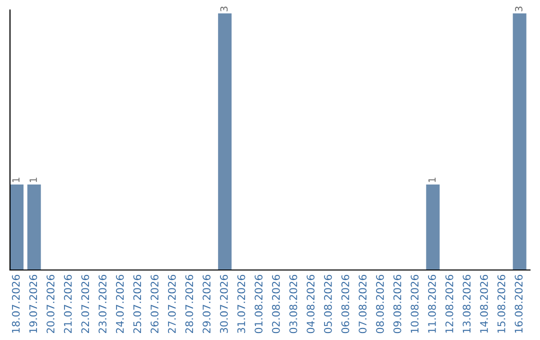 This screenshot has width=540, height=340. Describe the element at coordinates (432, 303) in the screenshot. I see `x-tick-label: 11.08.2026` at that location.